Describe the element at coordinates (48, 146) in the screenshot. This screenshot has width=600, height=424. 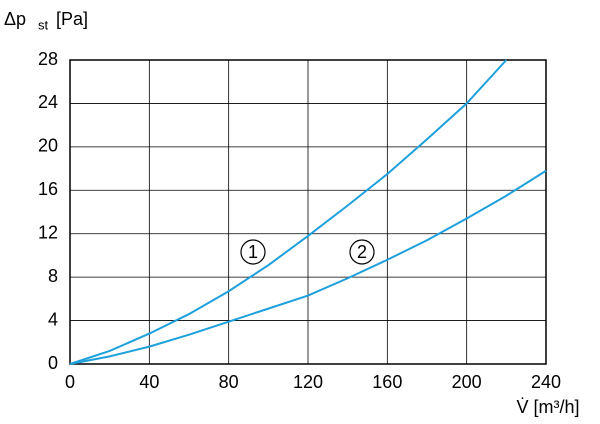
I see `y-tick-label: 20` at that location.